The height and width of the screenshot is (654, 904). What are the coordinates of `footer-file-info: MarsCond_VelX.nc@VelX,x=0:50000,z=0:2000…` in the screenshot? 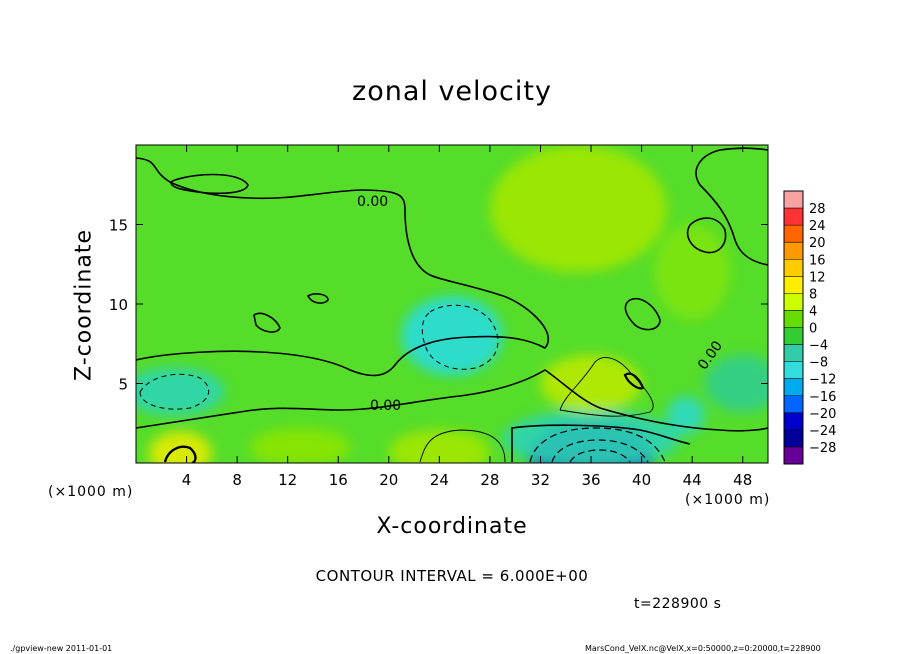 It's located at (703, 648).